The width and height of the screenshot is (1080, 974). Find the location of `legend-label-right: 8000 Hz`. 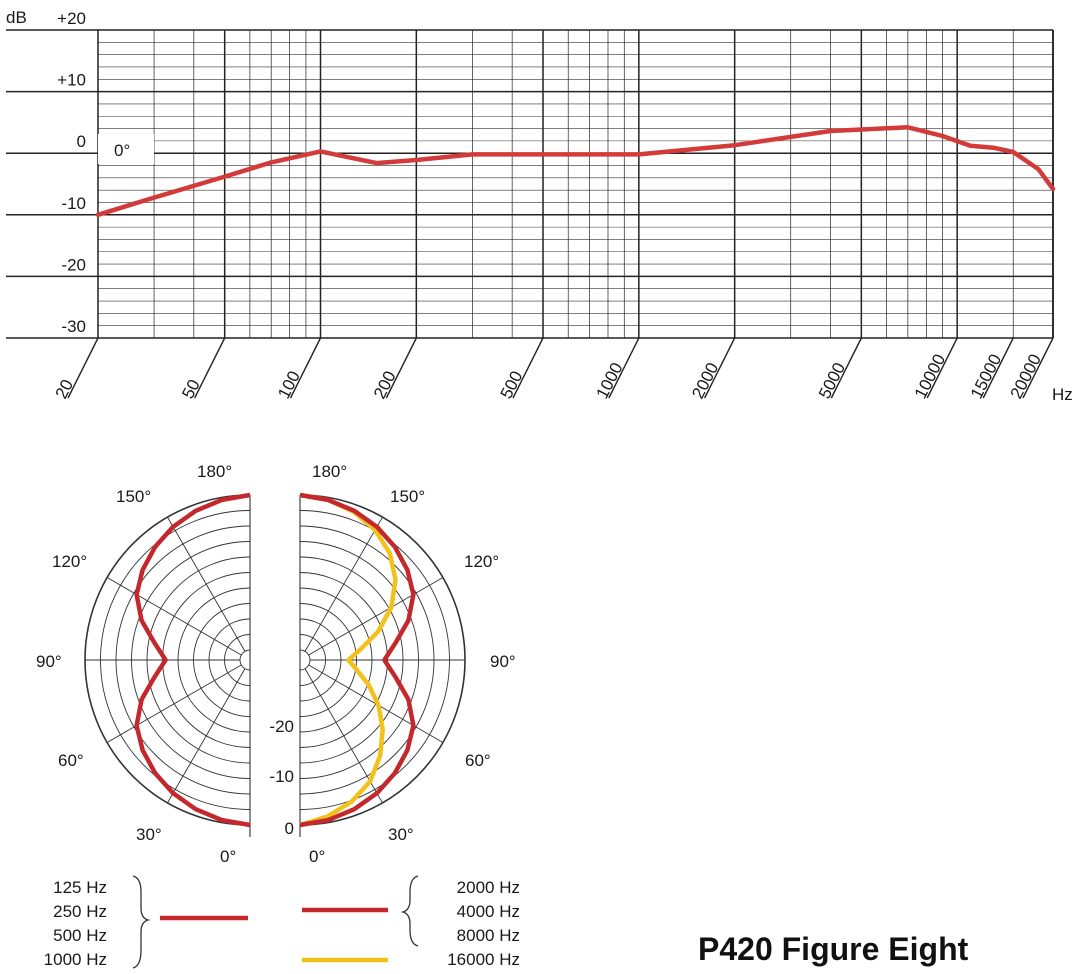

legend-label-right: 8000 Hz is located at coordinates (488, 935).